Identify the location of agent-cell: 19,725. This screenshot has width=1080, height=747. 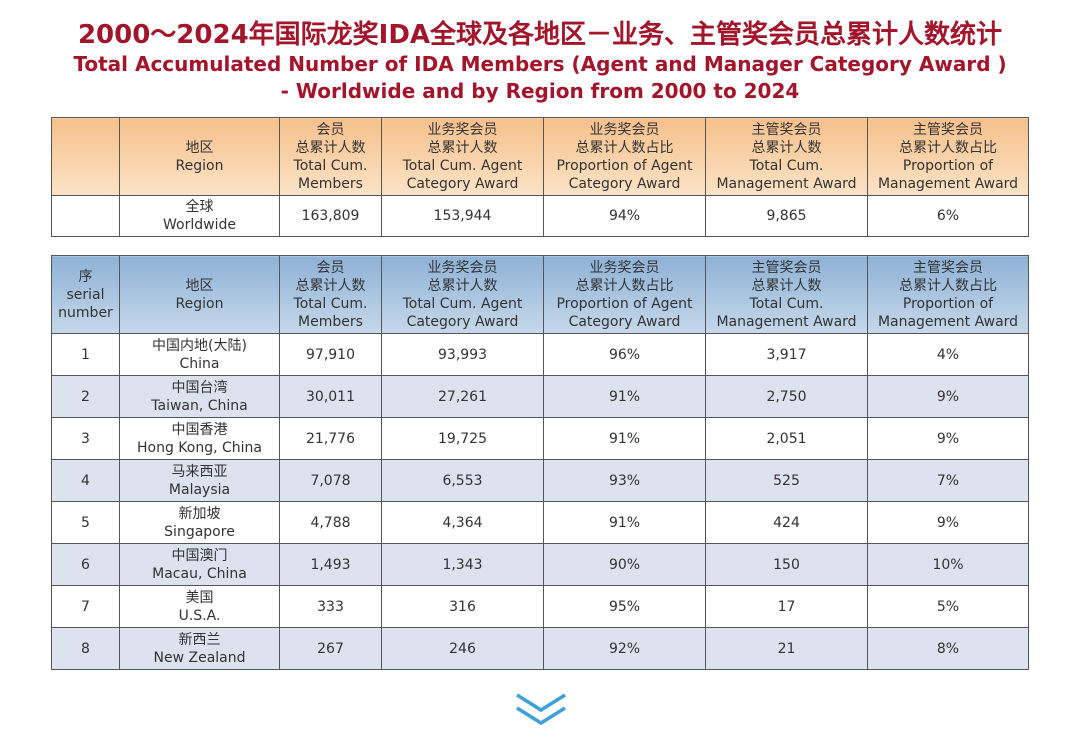
(462, 438).